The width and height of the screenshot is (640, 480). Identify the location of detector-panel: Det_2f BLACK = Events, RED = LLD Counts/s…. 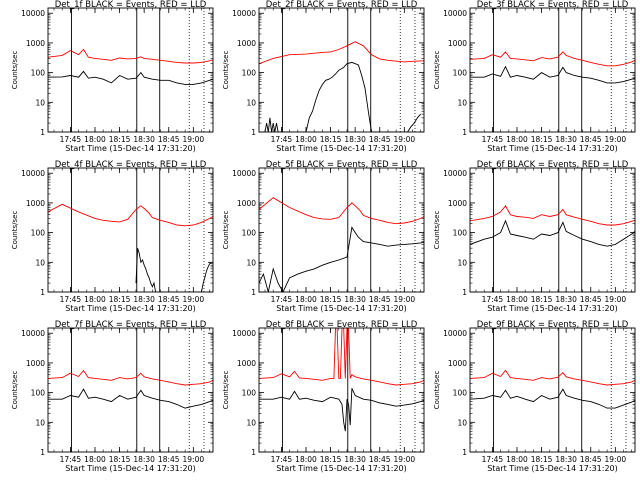
(323, 76).